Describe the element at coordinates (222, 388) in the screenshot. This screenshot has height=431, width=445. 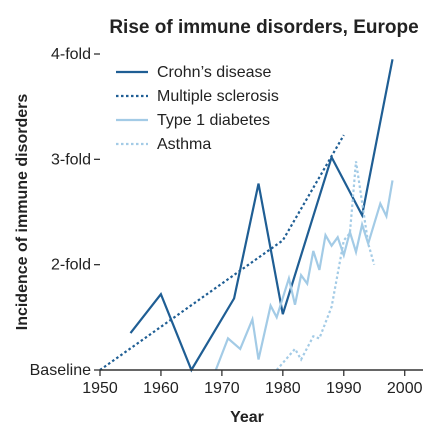
I see `x-tick-label: 1970` at that location.